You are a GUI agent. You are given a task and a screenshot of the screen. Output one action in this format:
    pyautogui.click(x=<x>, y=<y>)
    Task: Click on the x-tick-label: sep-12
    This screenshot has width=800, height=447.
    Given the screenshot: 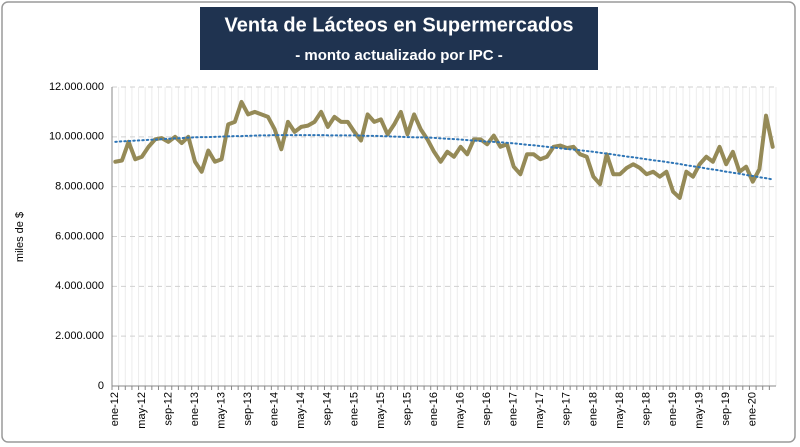 What is the action you would take?
    pyautogui.click(x=168, y=409)
    